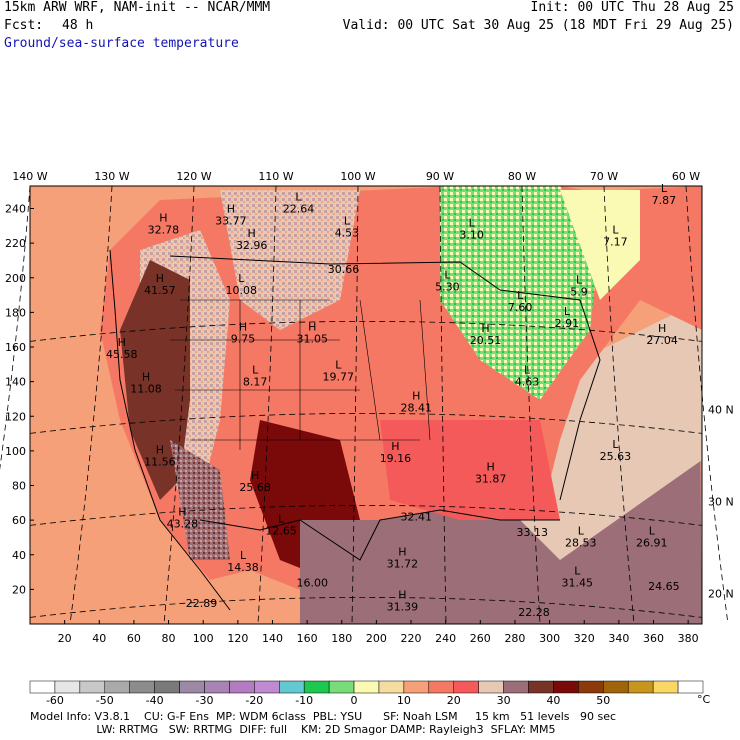  What do you see at coordinates (160, 290) in the screenshot?
I see `extremum-value: 41.57` at bounding box center [160, 290].